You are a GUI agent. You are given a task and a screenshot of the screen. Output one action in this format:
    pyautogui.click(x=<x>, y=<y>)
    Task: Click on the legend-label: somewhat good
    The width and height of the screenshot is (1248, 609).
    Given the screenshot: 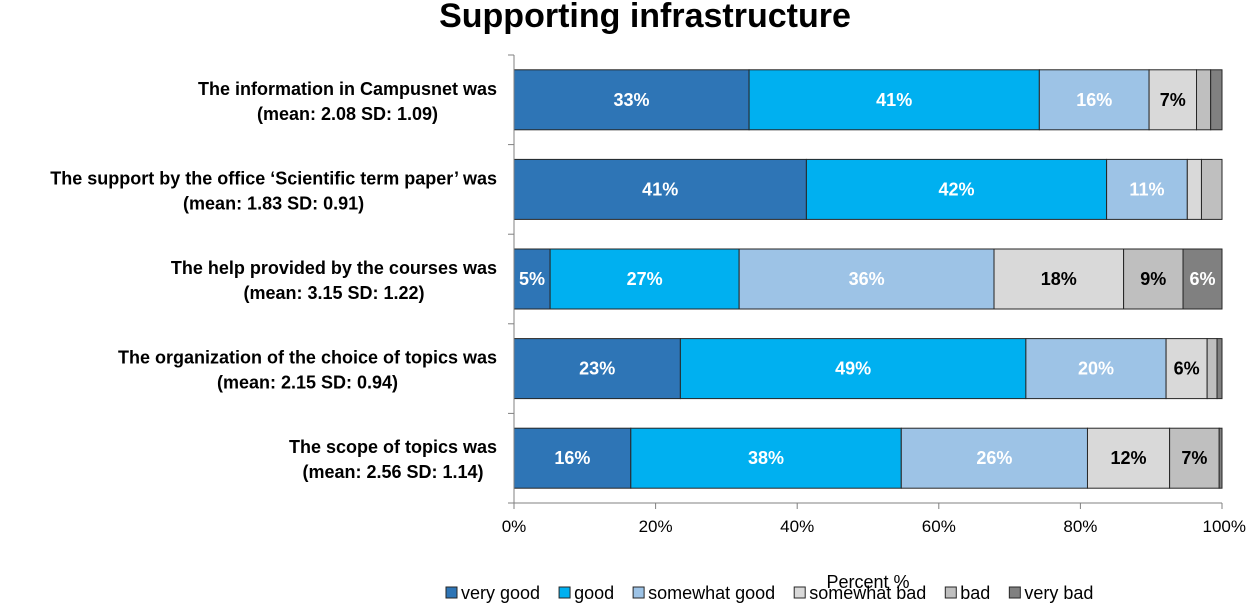 What is the action you would take?
    pyautogui.click(x=711, y=593)
    